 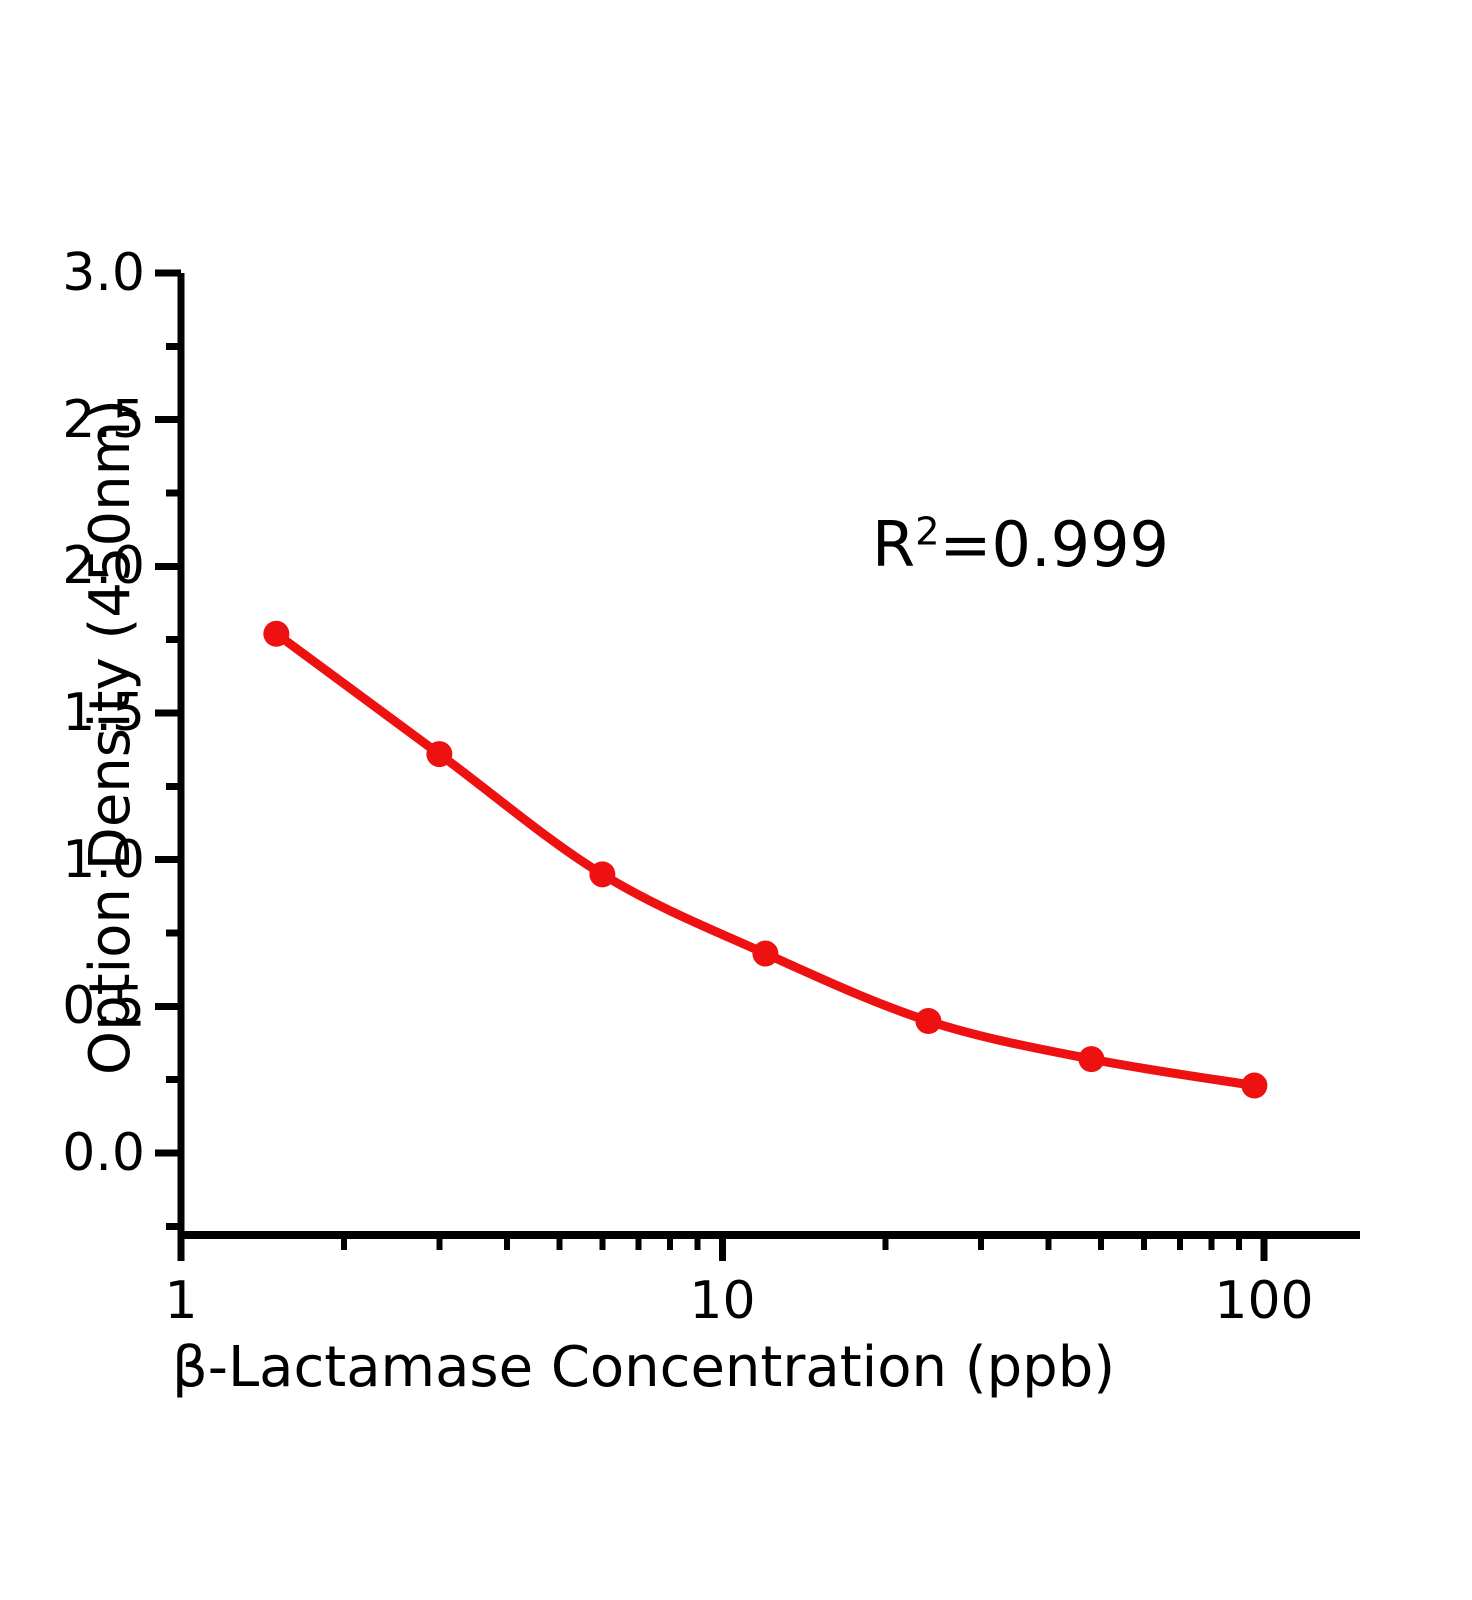 What do you see at coordinates (103, 566) in the screenshot?
I see `y-axis-tick-label: 2.0` at bounding box center [103, 566].